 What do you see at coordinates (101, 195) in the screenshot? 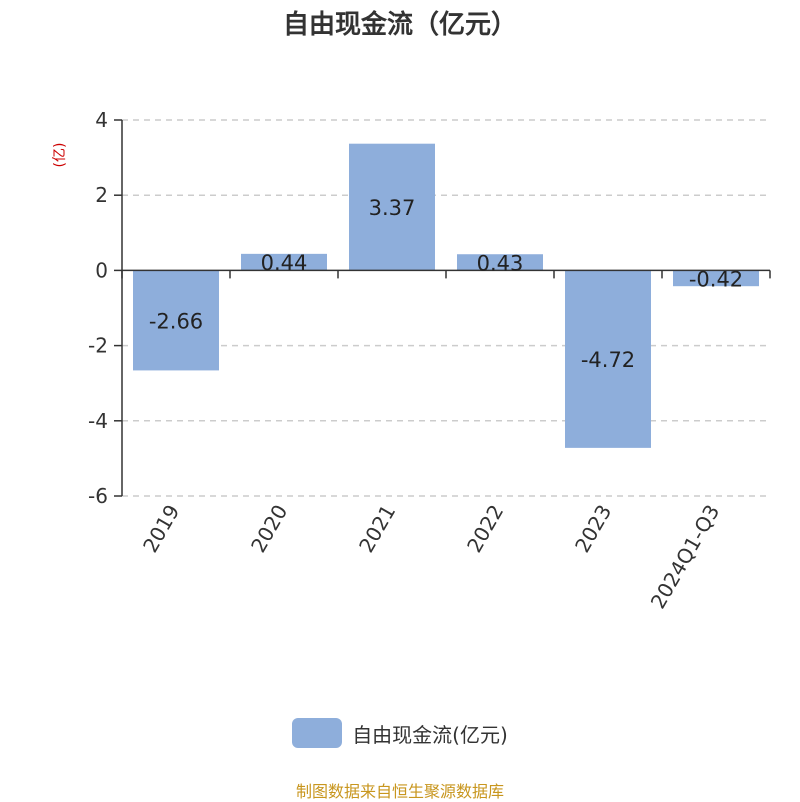
I see `y-tick-label: 2` at bounding box center [101, 195].